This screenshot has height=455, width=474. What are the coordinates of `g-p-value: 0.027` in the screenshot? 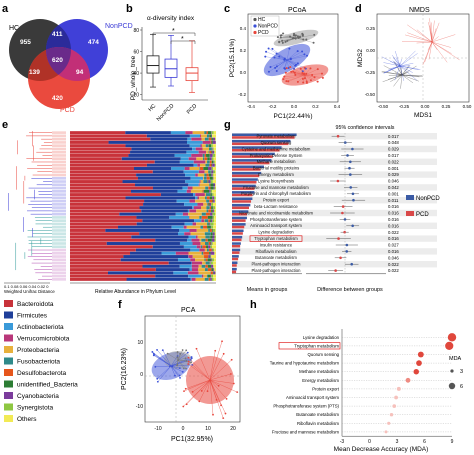 It's located at (393, 245).